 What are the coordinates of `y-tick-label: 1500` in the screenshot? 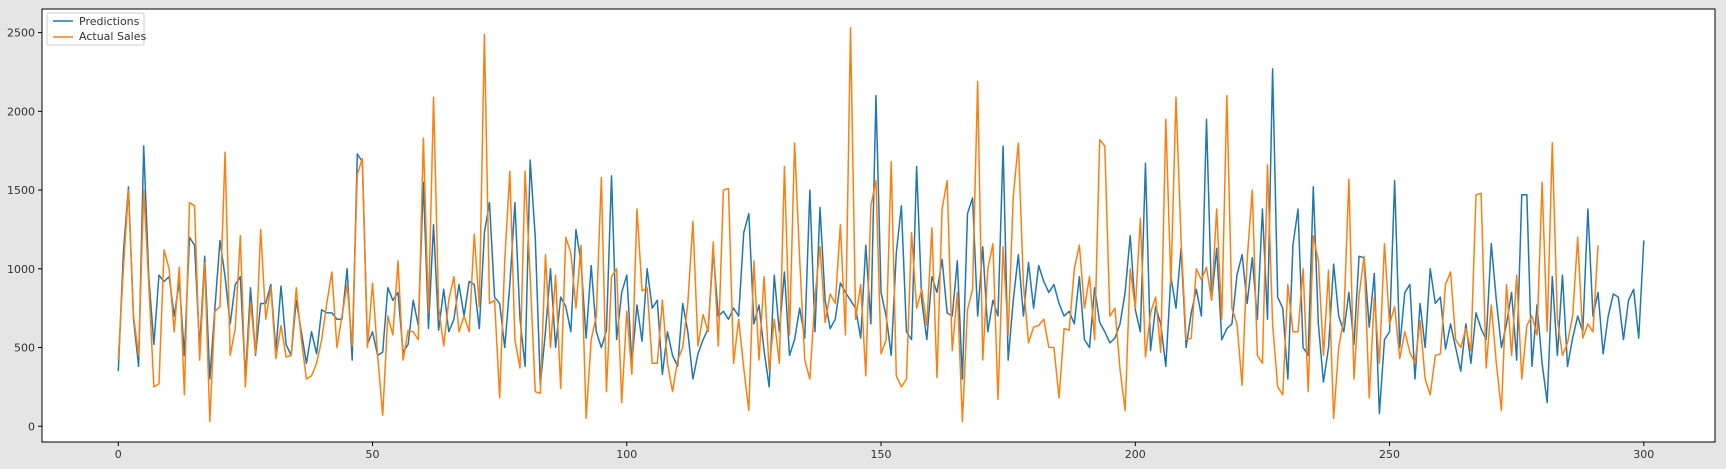 It's located at (21, 190).